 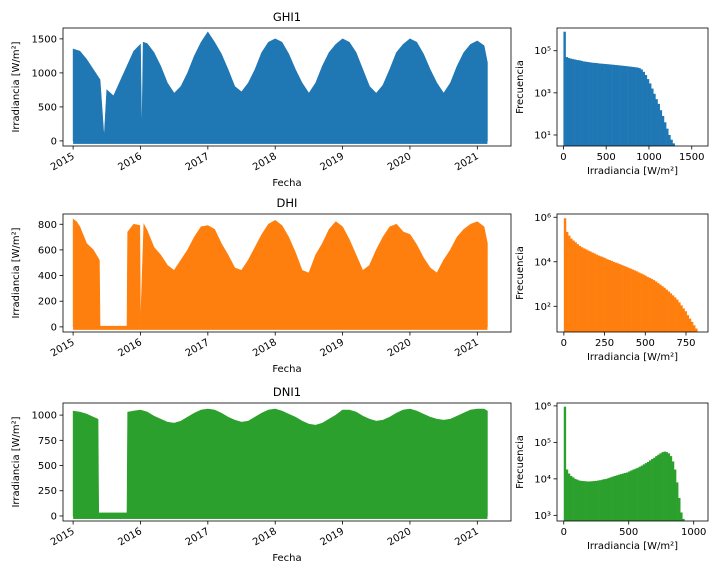 What do you see at coordinates (130, 348) in the screenshot?
I see `dhi-xtick-label: 2016` at bounding box center [130, 348].